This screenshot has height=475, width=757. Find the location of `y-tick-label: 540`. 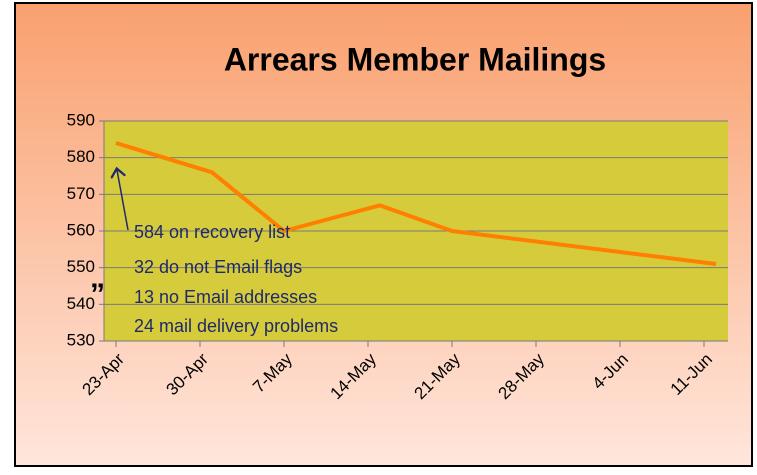

y-tick-label: 540 is located at coordinates (81, 303).